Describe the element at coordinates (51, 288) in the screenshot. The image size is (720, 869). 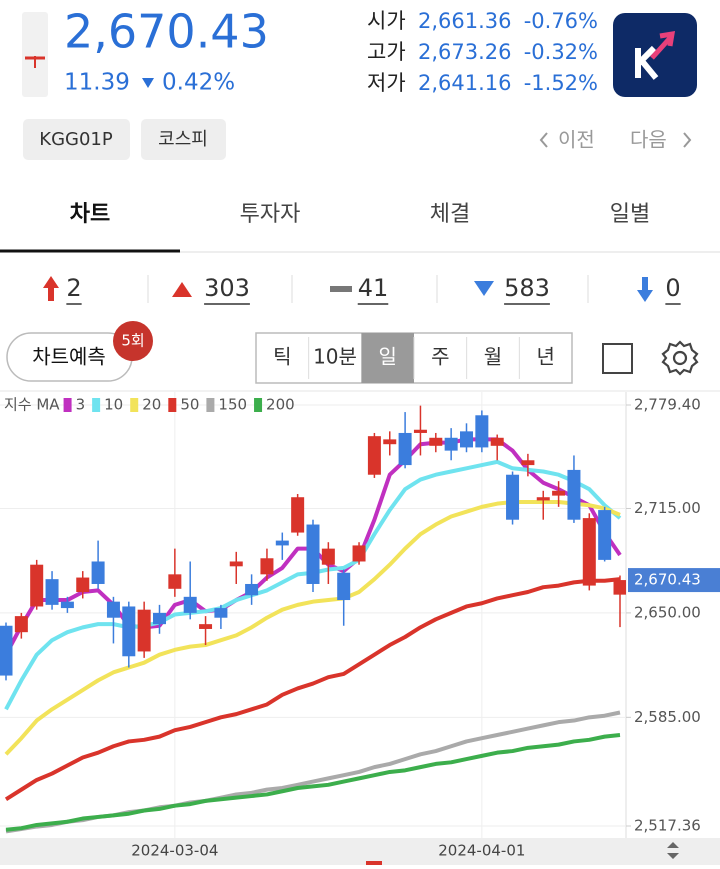
I see `limit-up-icon` at that location.